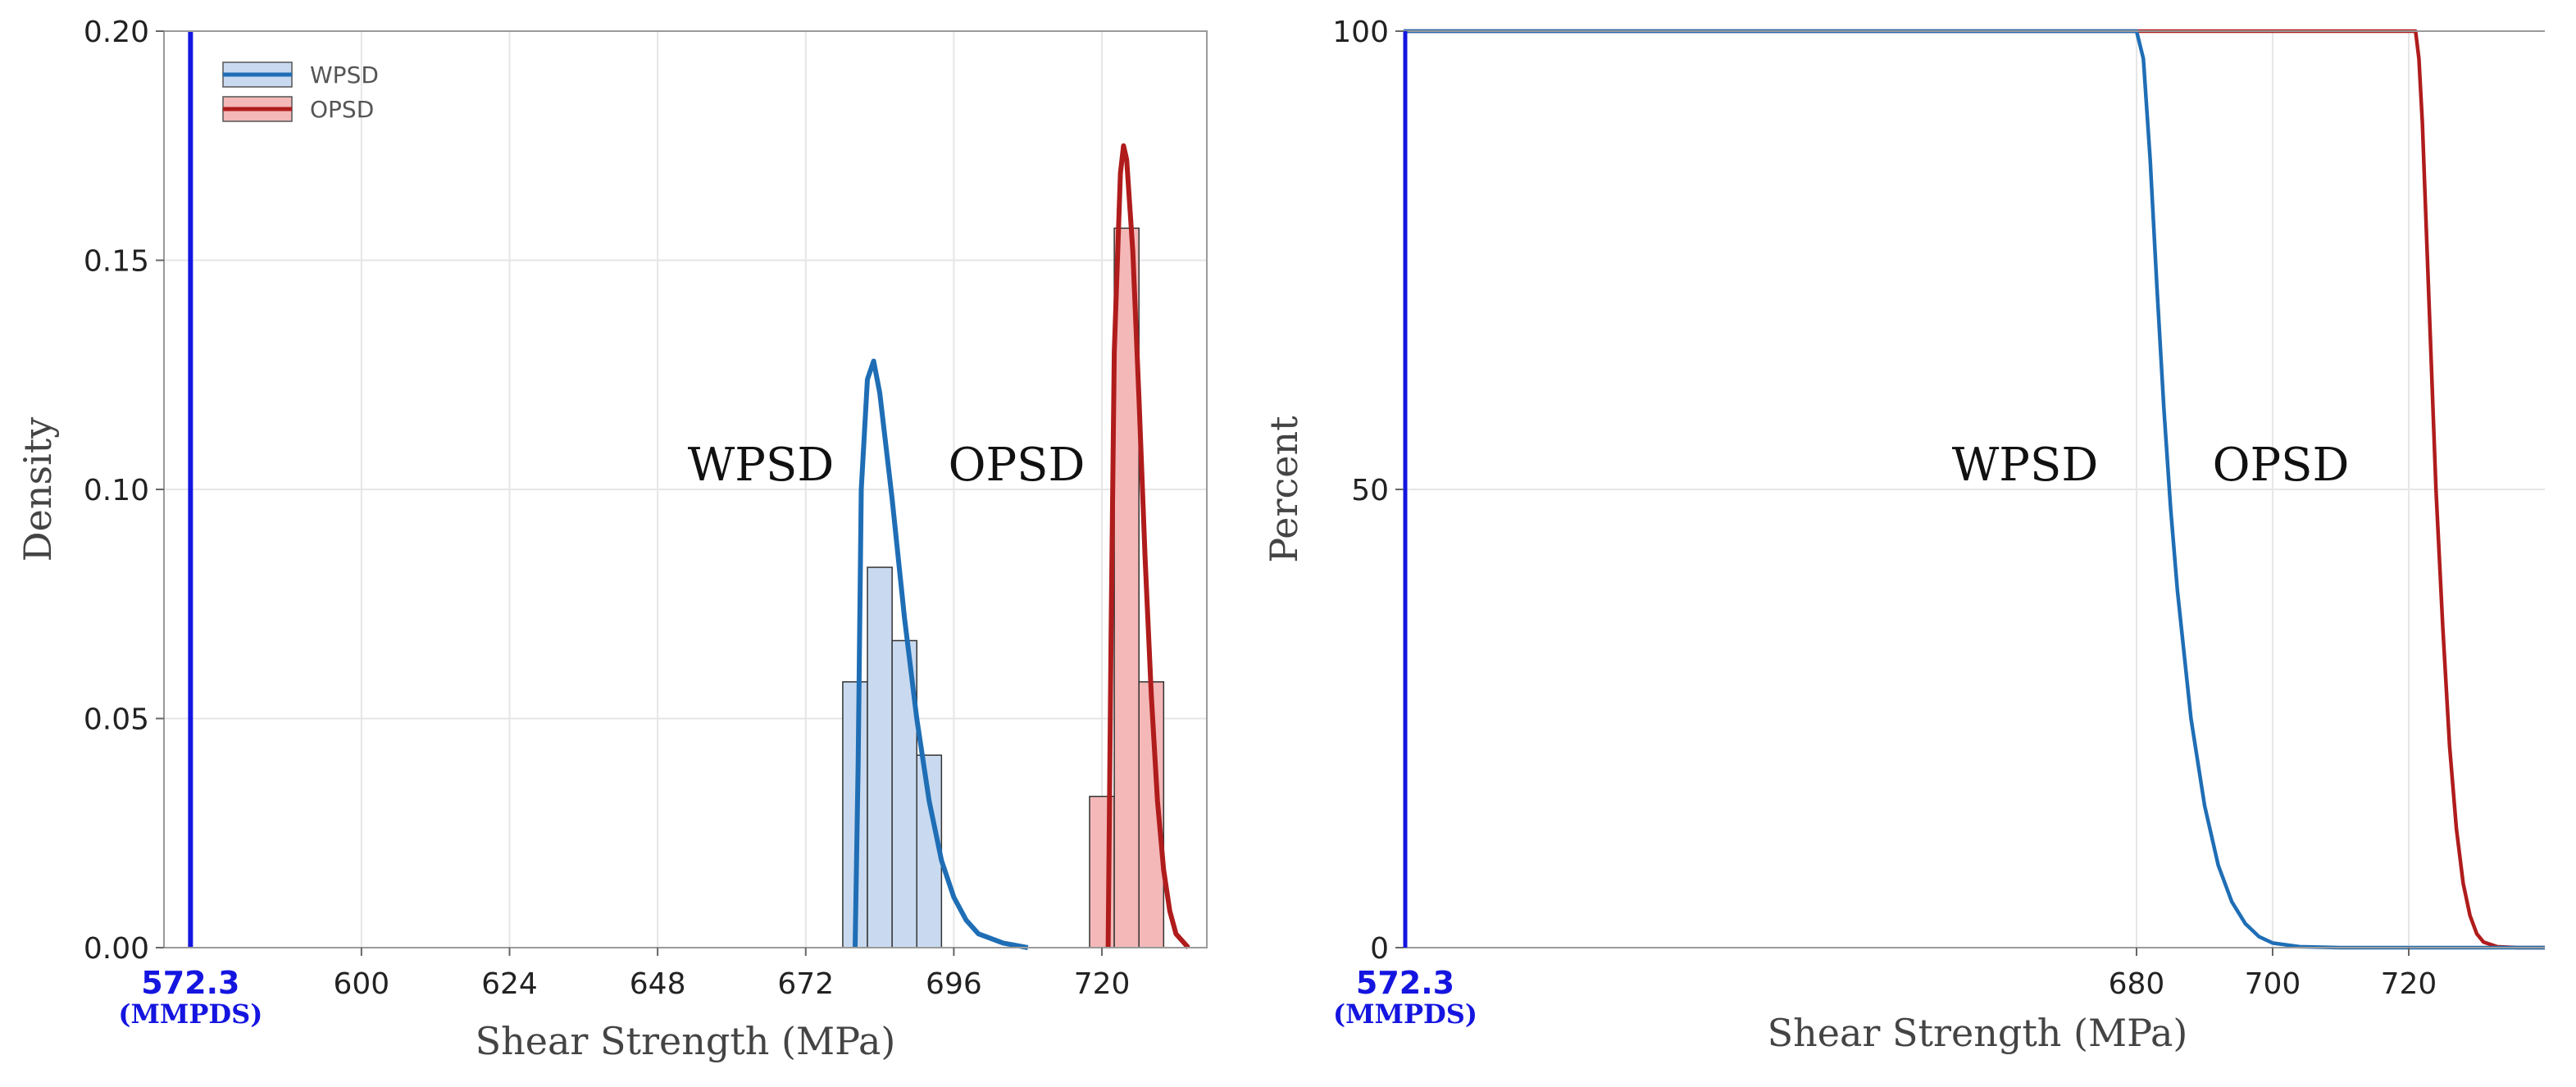 This screenshot has width=2576, height=1087. I want to click on percent-y-ticks: 0 50 100, so click(1368, 491).